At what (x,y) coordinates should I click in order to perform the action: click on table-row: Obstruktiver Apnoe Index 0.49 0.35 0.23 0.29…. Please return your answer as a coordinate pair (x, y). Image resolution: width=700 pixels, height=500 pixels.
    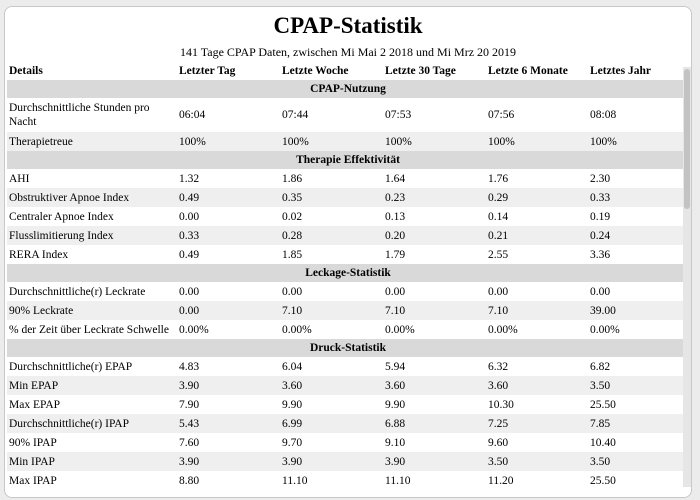
    Looking at the image, I should click on (348, 197).